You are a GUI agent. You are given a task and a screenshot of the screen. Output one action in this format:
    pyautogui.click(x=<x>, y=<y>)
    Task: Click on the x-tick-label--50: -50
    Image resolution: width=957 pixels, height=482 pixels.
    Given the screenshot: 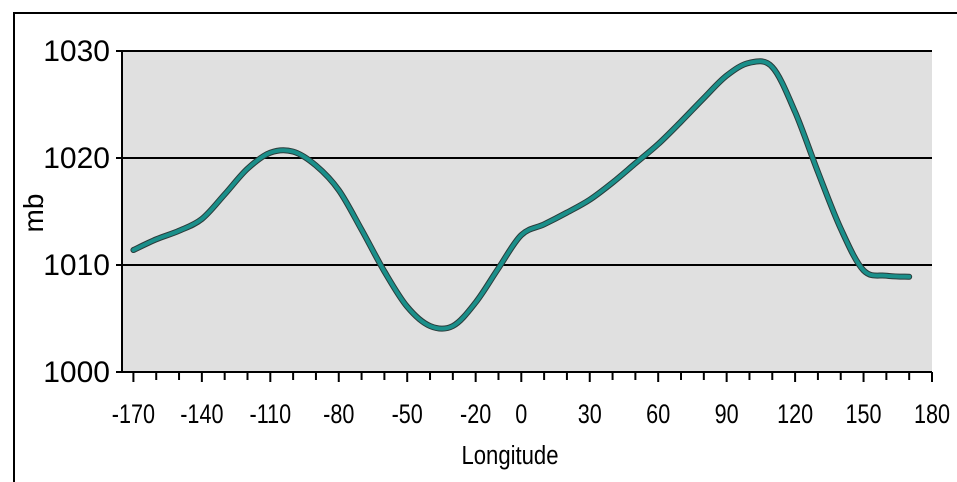 What is the action you would take?
    pyautogui.click(x=407, y=415)
    